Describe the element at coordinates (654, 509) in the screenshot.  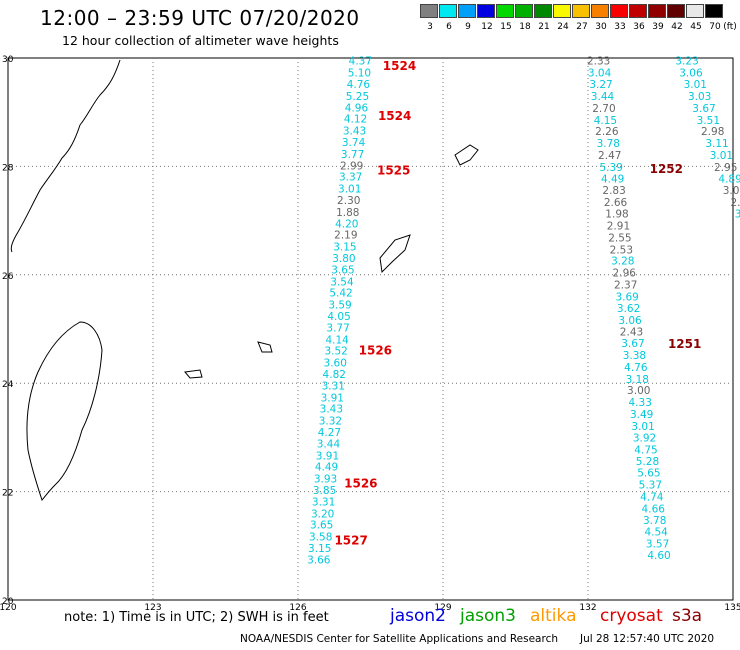
I see `track2-value: 4.66` at that location.